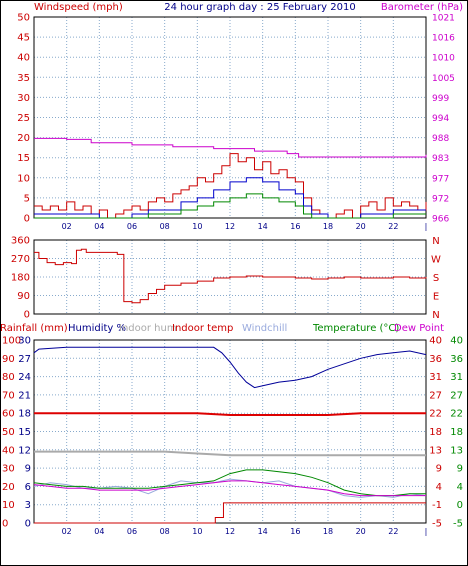 This screenshot has height=566, width=468. I want to click on y-right-tick-label: 972, so click(440, 199).